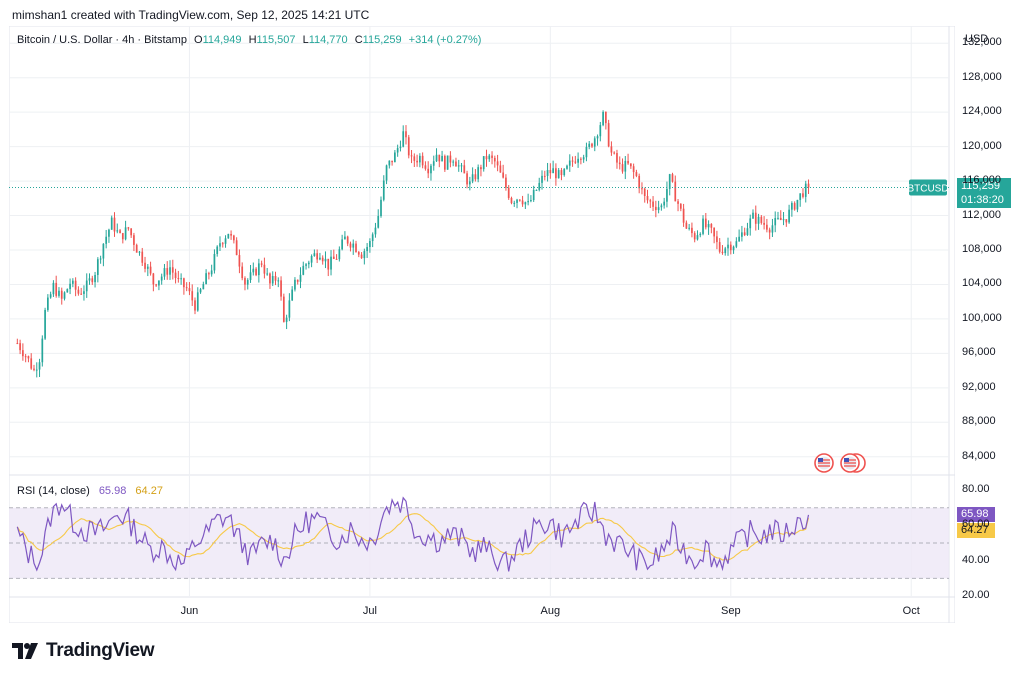  Describe the element at coordinates (53, 491) in the screenshot. I see `rsi-title: RSI (14, close)` at that location.